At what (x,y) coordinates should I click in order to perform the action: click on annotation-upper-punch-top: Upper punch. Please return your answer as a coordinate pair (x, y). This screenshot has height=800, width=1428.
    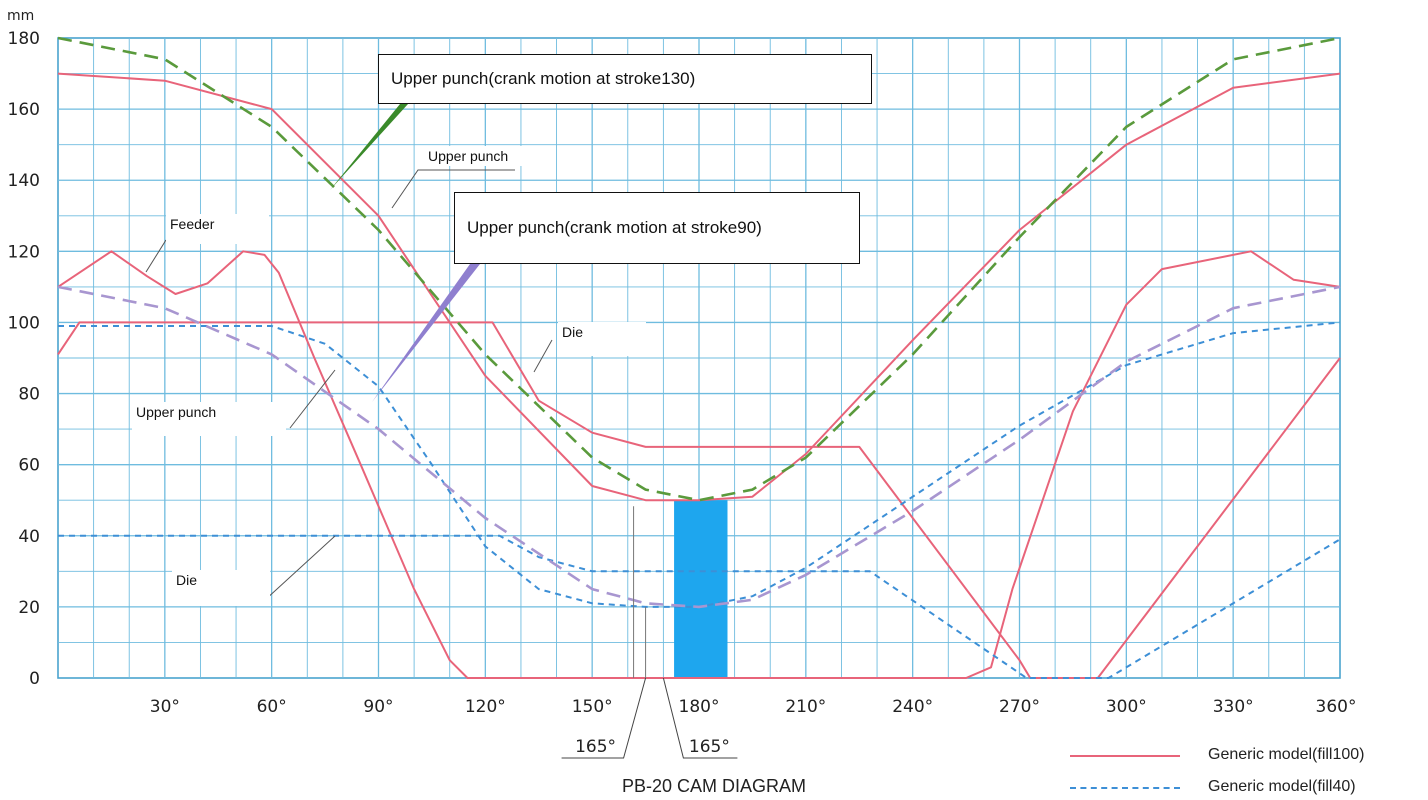
    Looking at the image, I should click on (473, 156).